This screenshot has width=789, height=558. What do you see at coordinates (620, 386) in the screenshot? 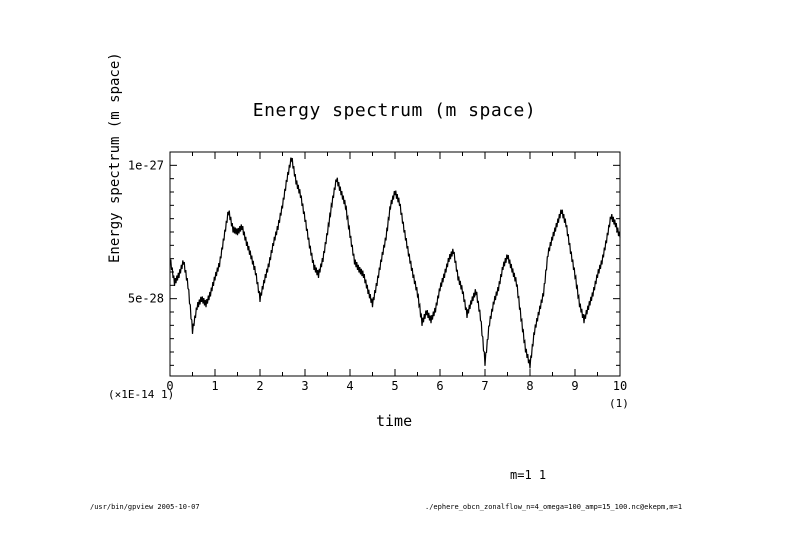
I see `x-tick-label: 10` at bounding box center [620, 386].